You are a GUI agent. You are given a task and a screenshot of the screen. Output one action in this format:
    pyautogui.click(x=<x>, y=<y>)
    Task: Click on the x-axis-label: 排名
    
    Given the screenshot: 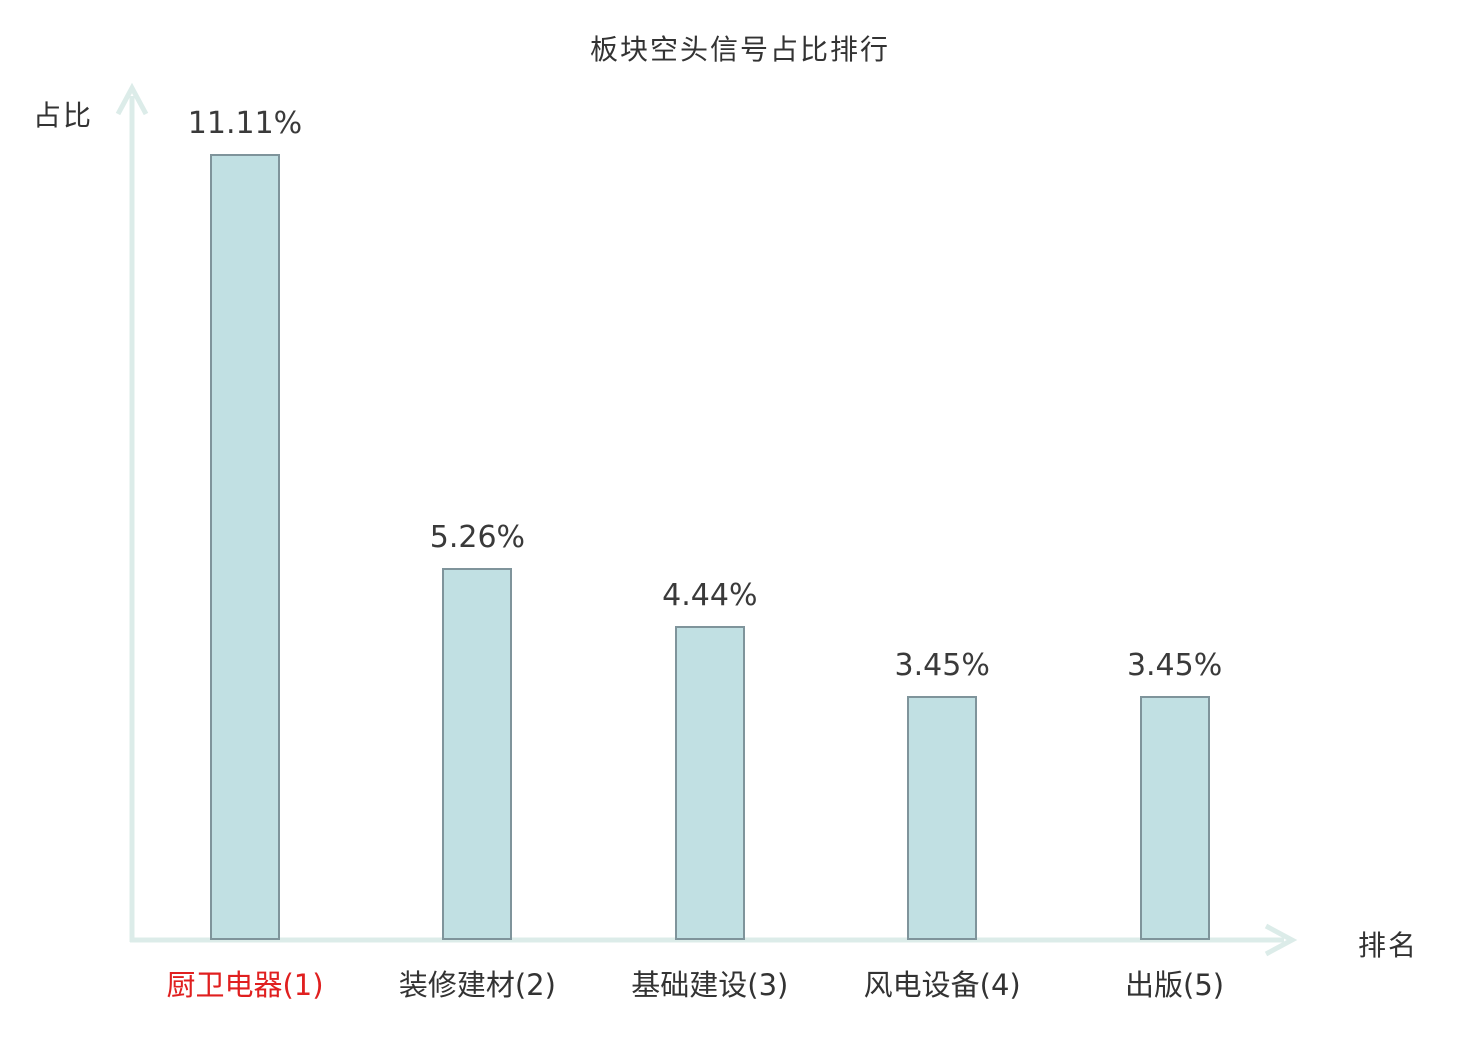 What is the action you would take?
    pyautogui.click(x=1388, y=945)
    